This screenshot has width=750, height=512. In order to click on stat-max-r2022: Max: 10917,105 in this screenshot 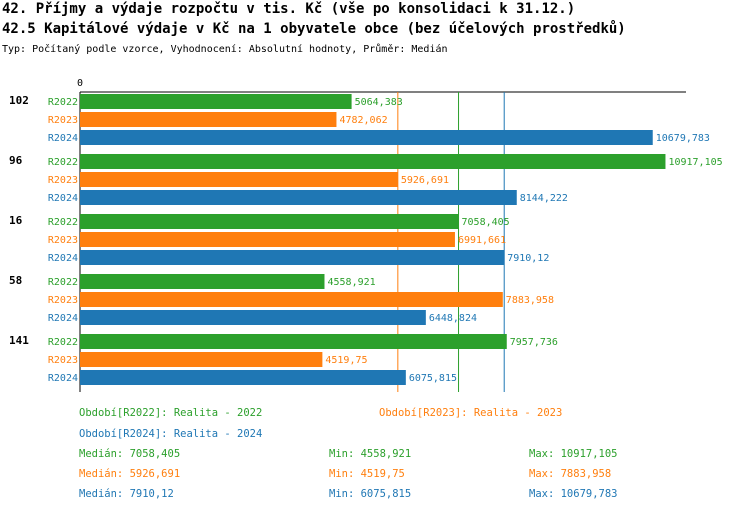, I will do `click(573, 454)`.